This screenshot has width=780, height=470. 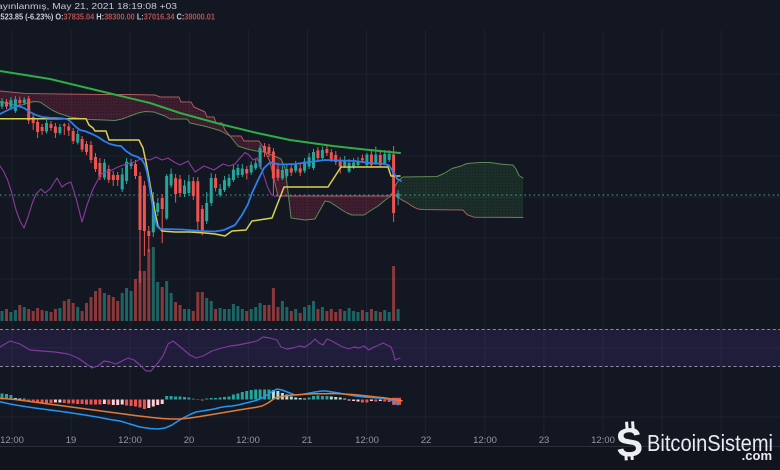 What do you see at coordinates (710, 443) in the screenshot?
I see `svg-text: BitcoinSistemi` at bounding box center [710, 443].